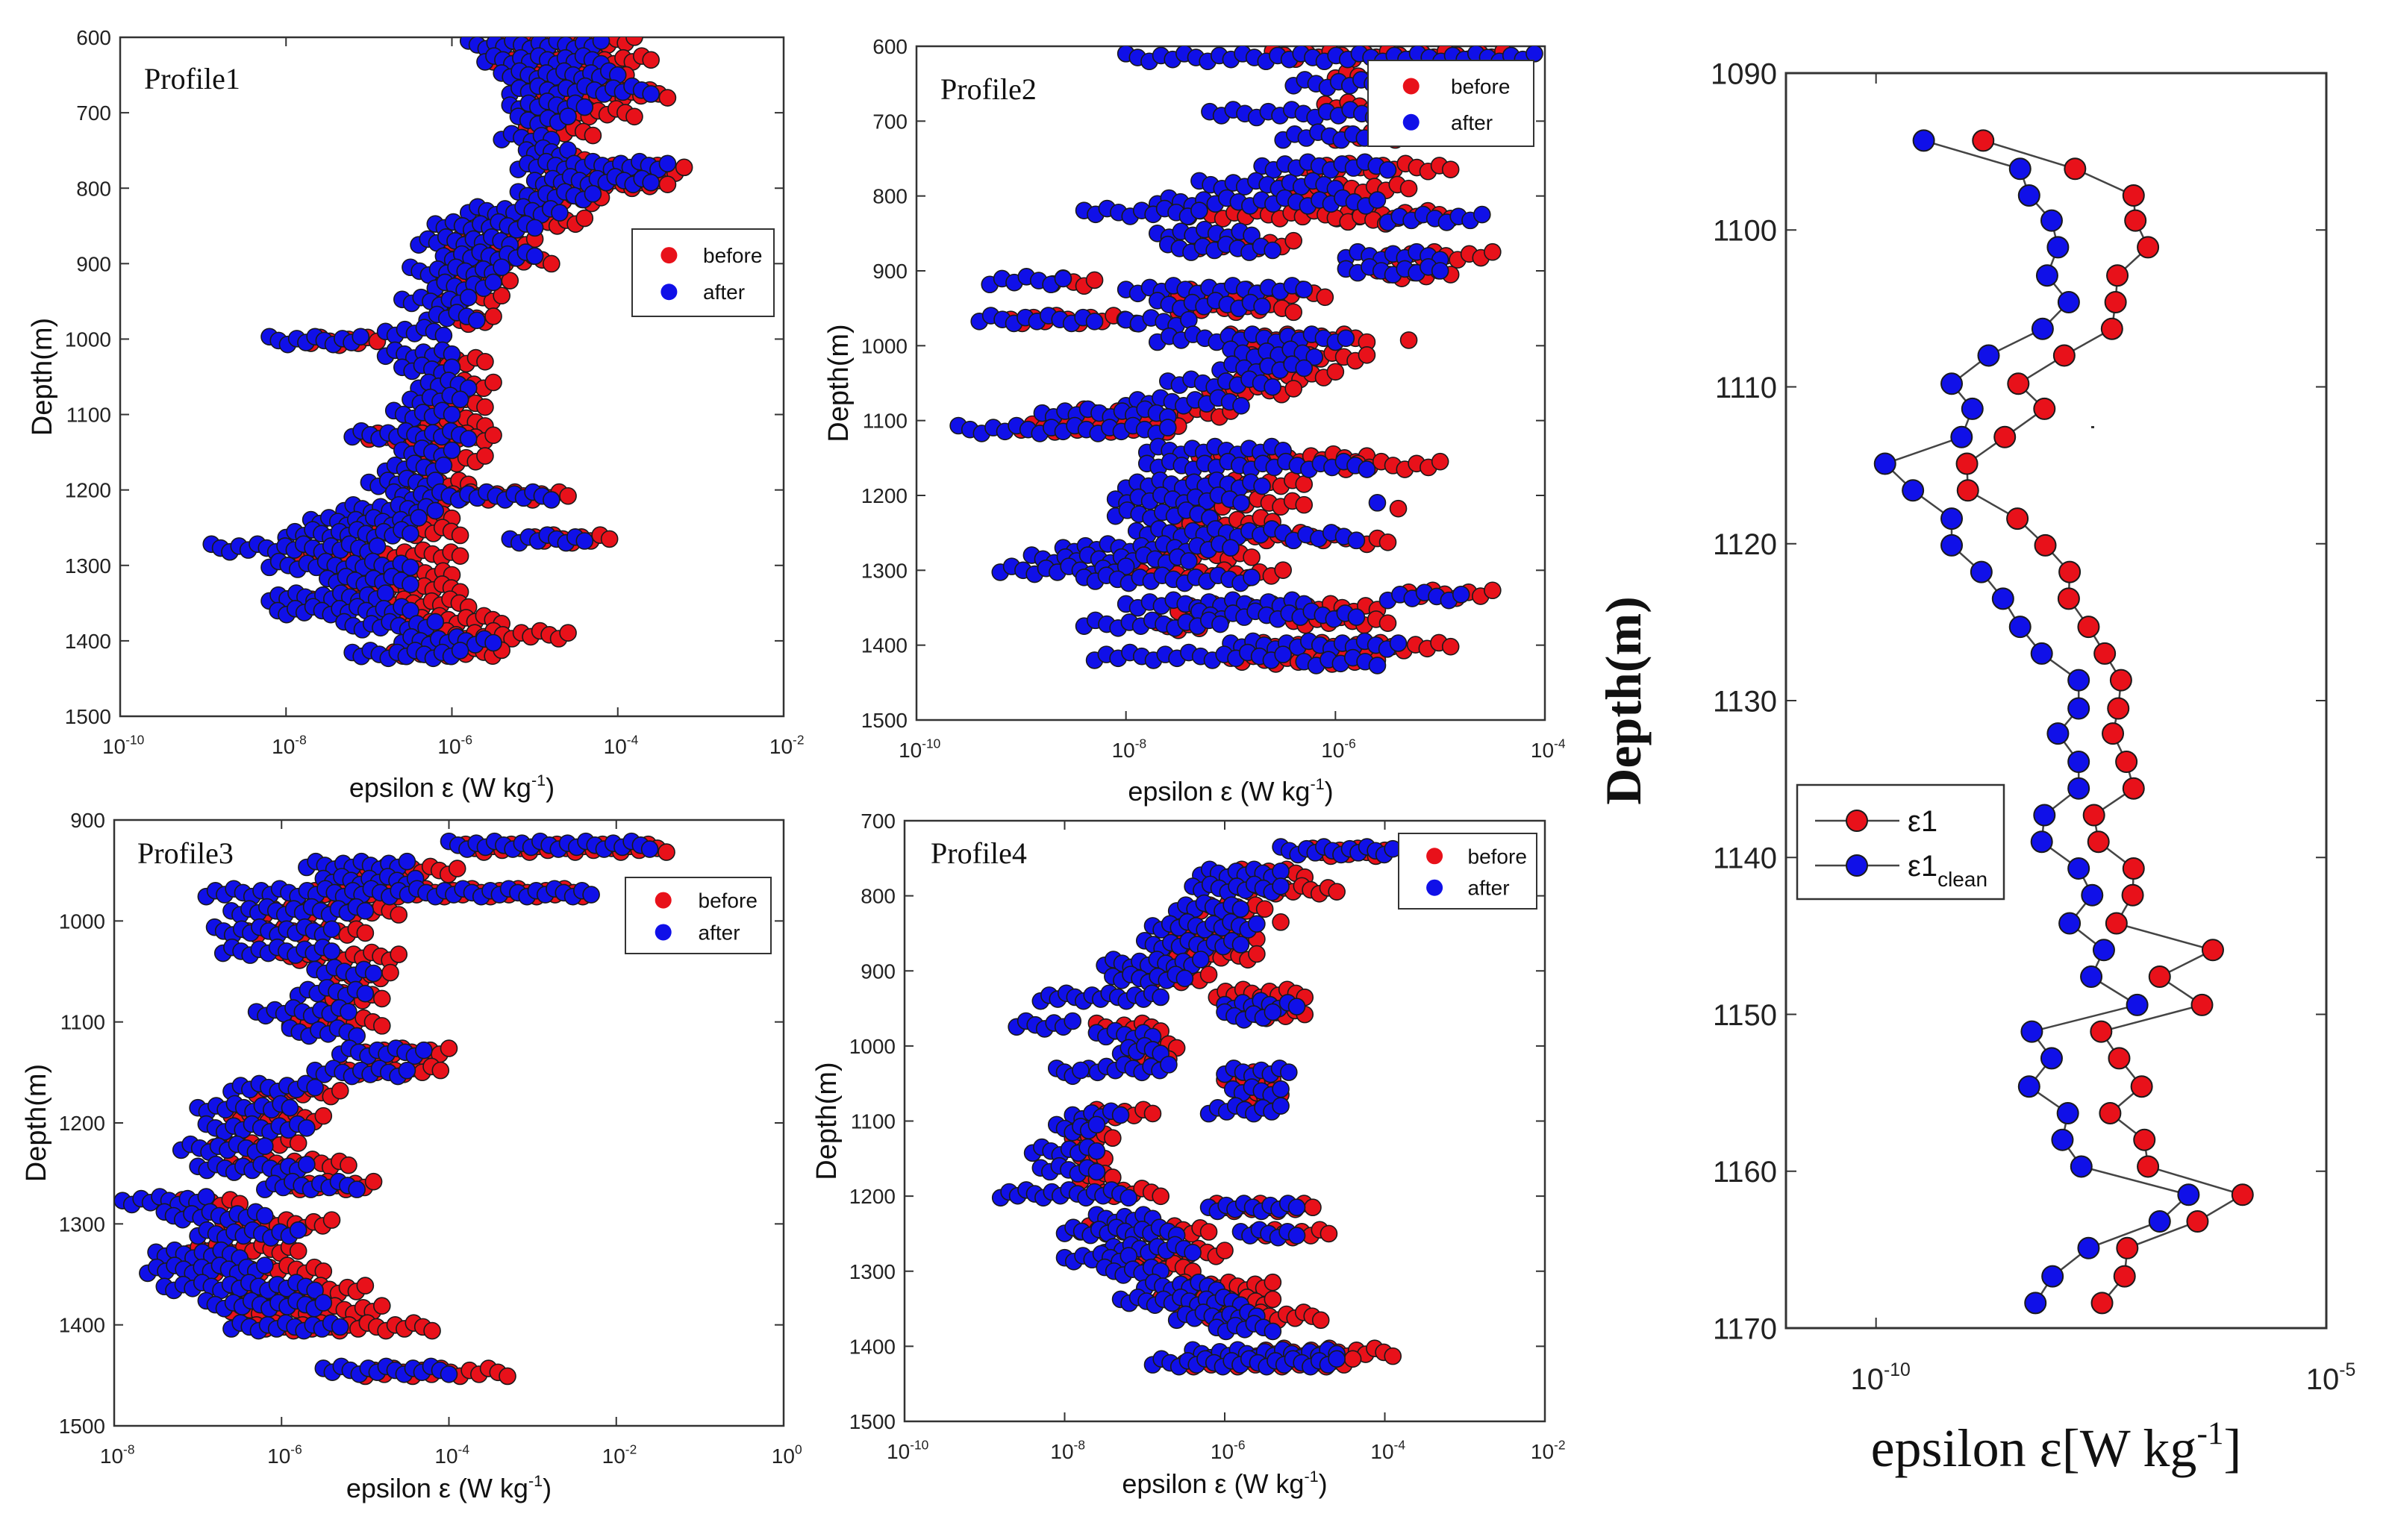 The width and height of the screenshot is (2389, 1540). Describe the element at coordinates (1213, 1483) in the screenshot. I see `x-axis-label-text: epsilon ε (W kg` at that location.